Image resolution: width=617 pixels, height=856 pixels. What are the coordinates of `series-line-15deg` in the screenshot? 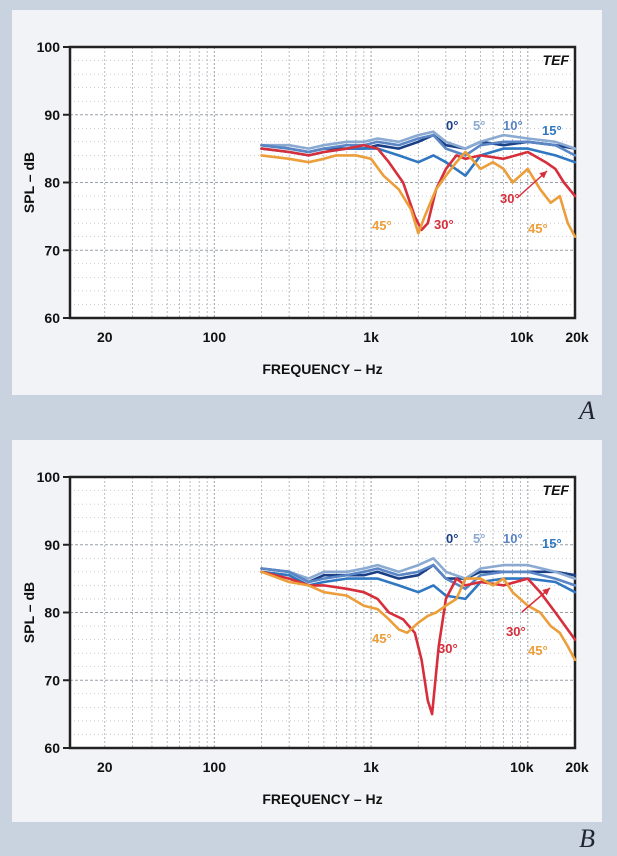 It's located at (418, 585).